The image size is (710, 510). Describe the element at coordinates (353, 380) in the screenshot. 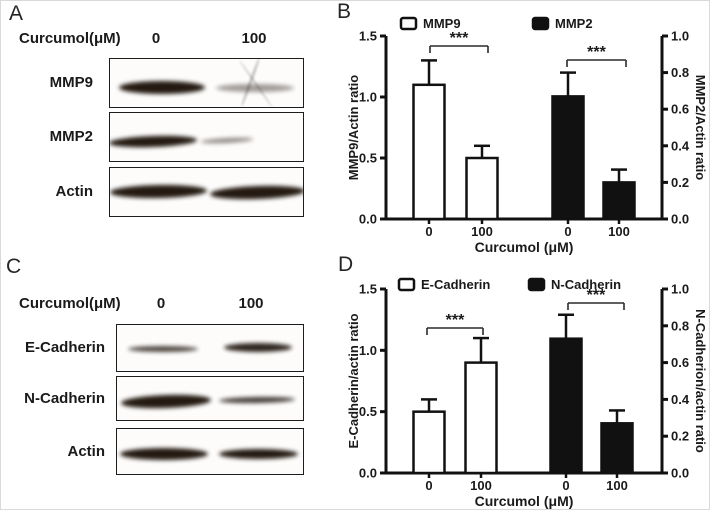

I see `left-axis-title: E-Cadherin/actin ratio` at that location.